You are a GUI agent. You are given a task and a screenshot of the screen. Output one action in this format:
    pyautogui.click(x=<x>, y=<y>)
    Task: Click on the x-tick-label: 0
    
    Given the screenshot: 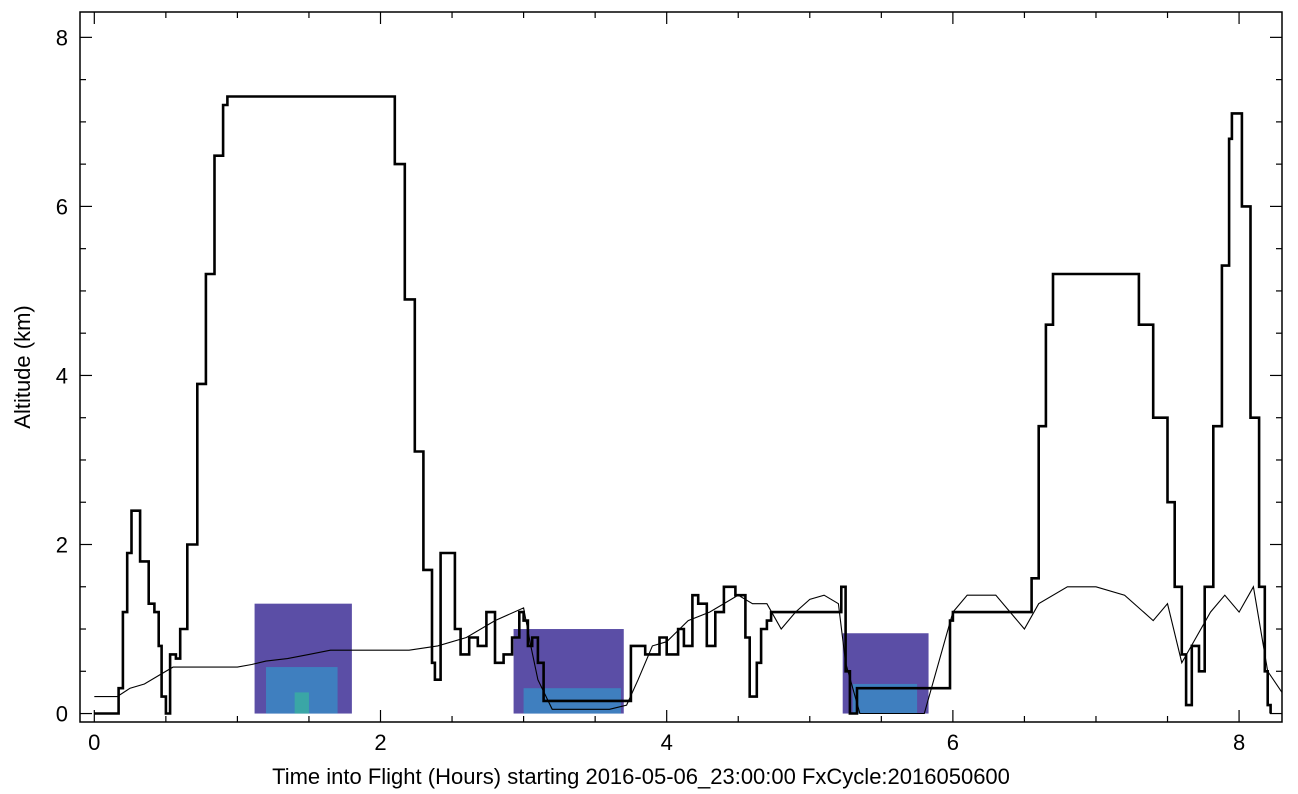 What is the action you would take?
    pyautogui.click(x=94, y=742)
    